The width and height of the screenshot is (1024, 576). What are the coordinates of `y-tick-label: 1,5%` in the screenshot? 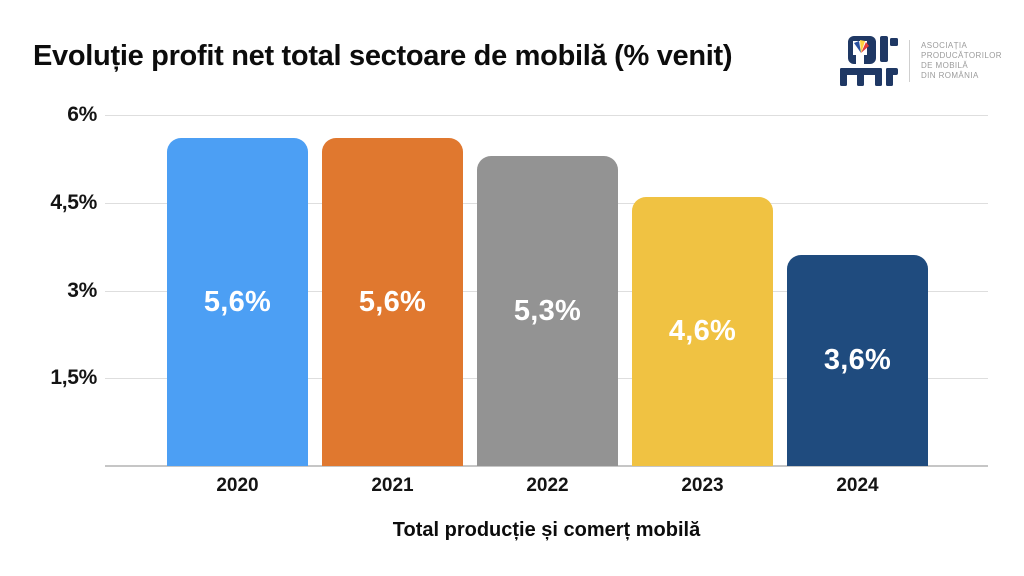 It's located at (73, 377).